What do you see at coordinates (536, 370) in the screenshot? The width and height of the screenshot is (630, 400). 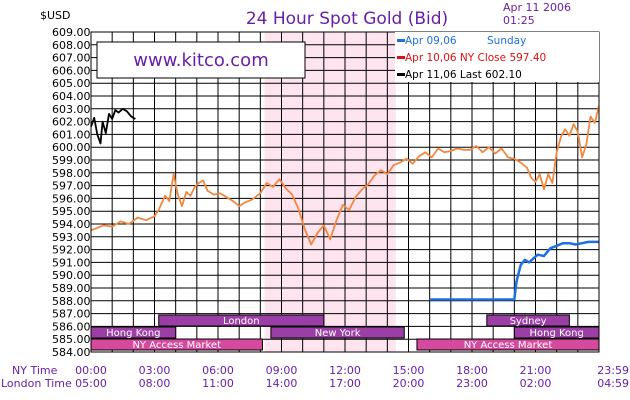 I see `x-tick-label: 21:00` at bounding box center [536, 370].